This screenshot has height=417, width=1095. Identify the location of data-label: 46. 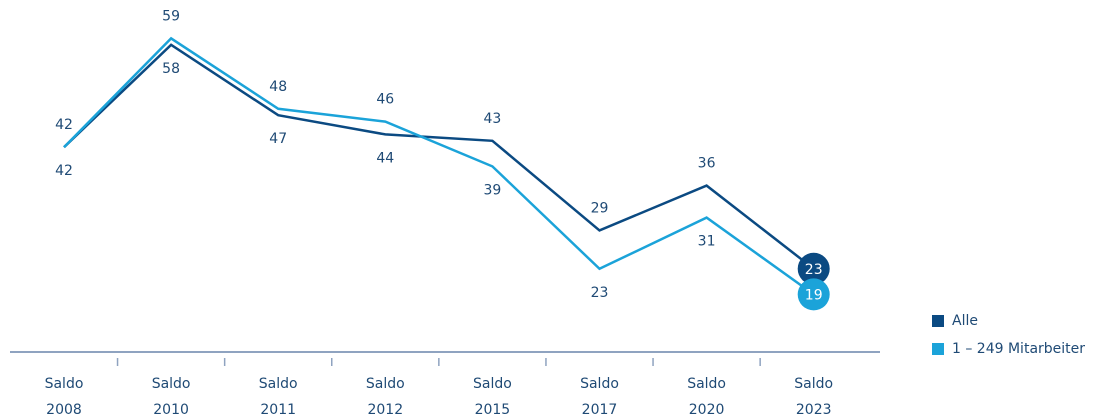
(385, 100).